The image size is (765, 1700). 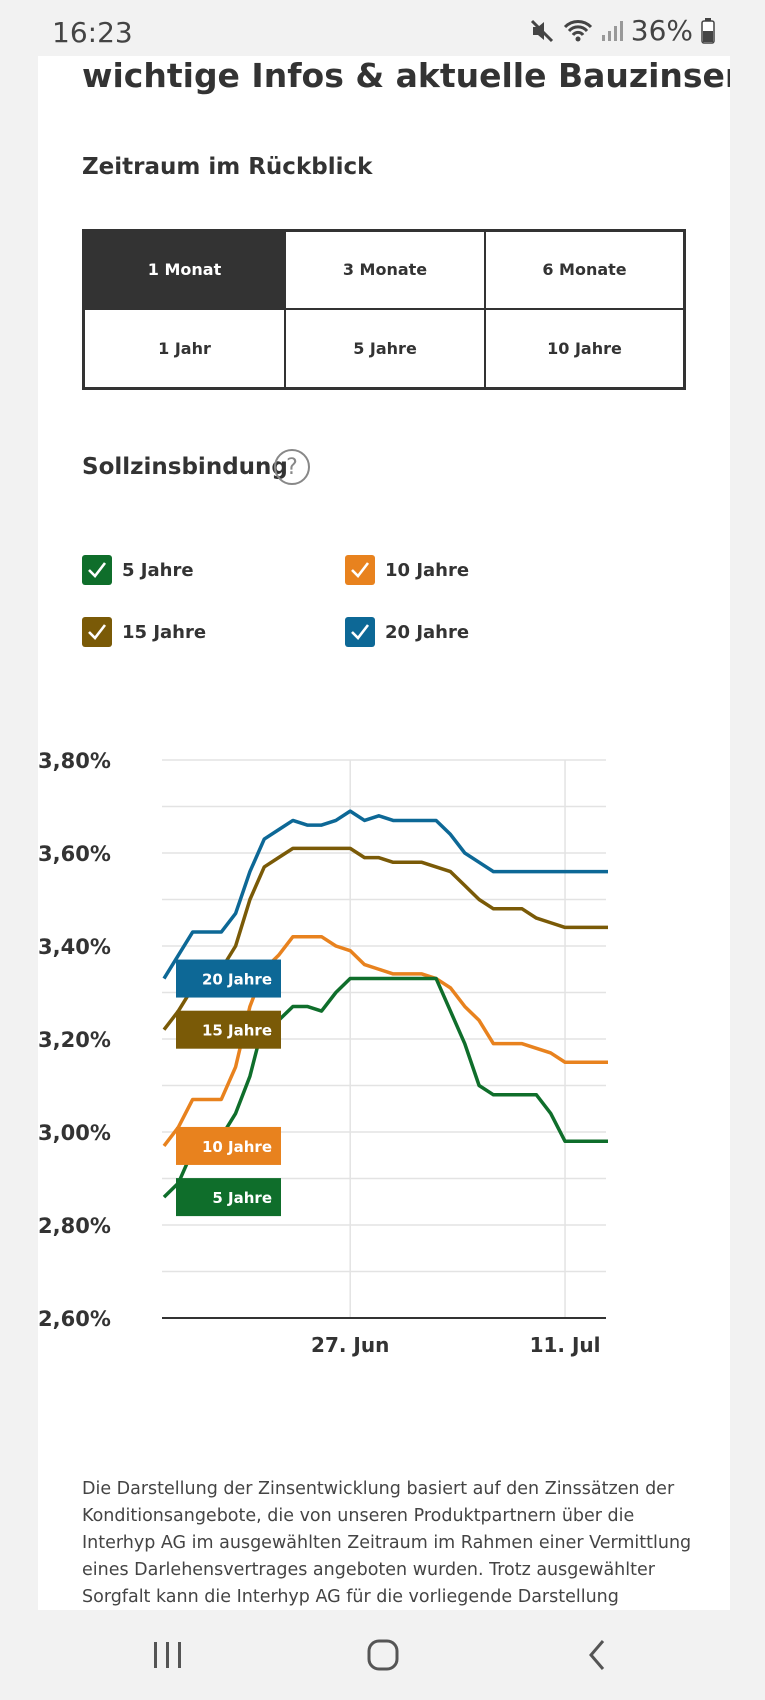 What do you see at coordinates (406, 75) in the screenshot?
I see `page-heading: wichtige Infos & aktuelle Bauzinsen` at bounding box center [406, 75].